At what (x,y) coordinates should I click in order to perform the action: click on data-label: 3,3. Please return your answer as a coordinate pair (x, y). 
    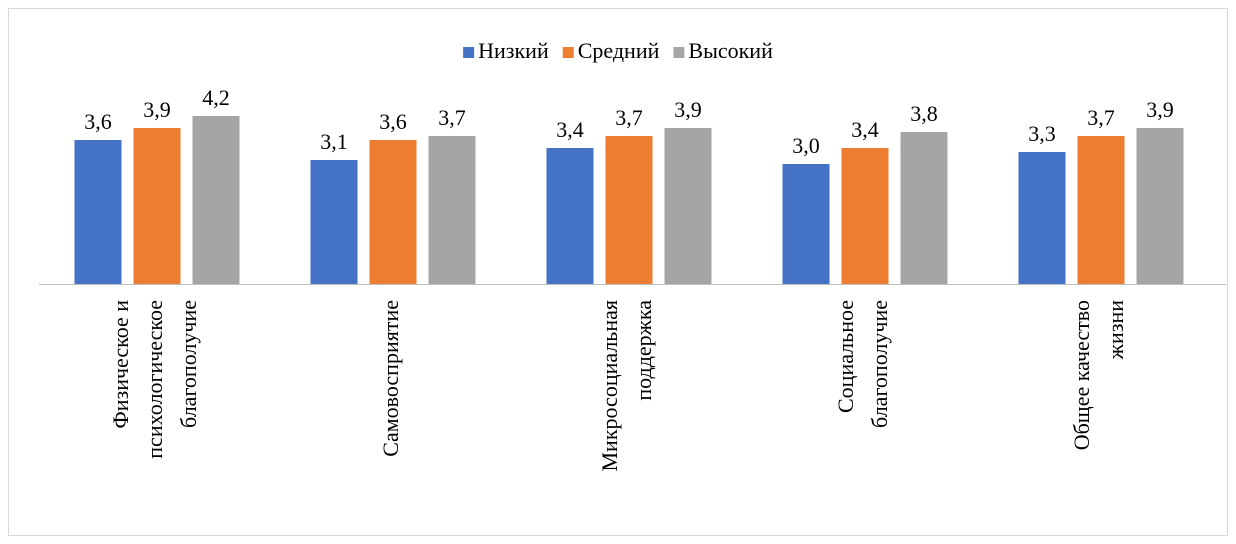
    Looking at the image, I should click on (1042, 133).